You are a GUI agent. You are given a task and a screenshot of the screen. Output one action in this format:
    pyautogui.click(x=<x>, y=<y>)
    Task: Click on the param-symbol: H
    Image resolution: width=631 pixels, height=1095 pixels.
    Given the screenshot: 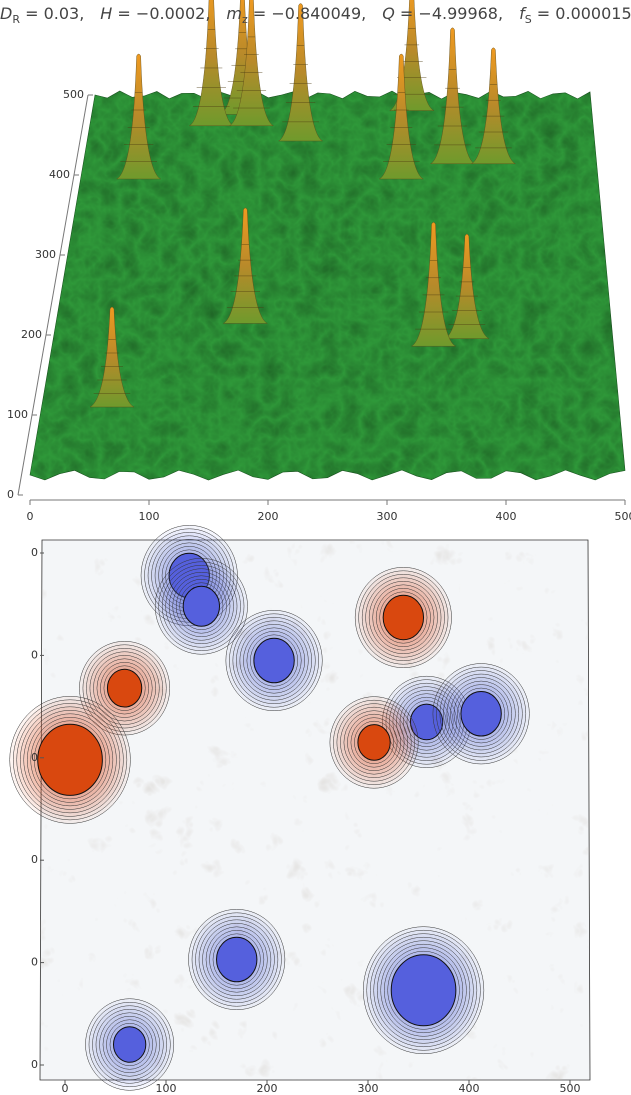 What is the action you would take?
    pyautogui.click(x=106, y=13)
    